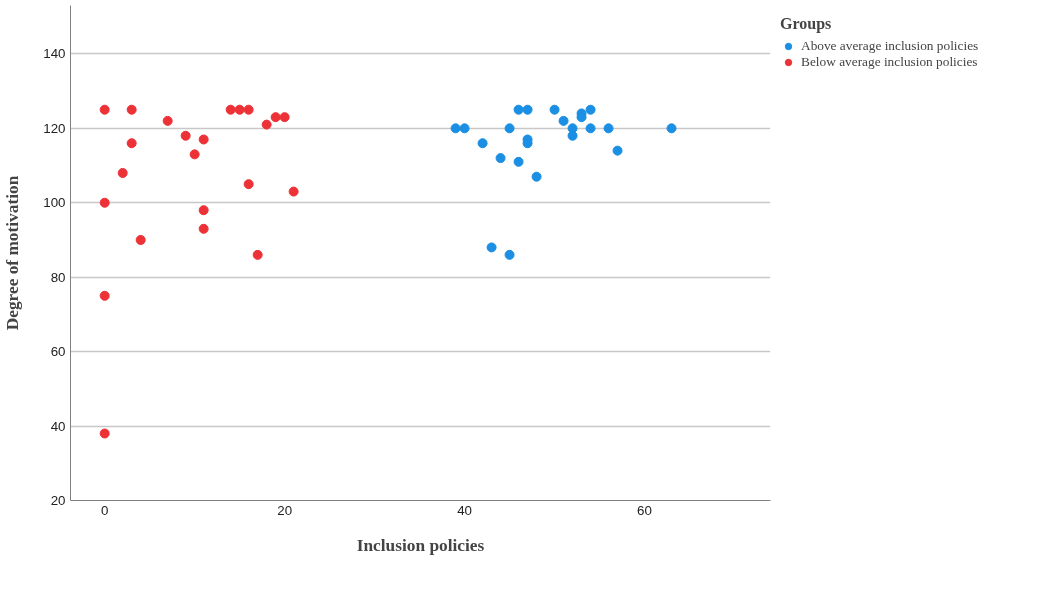  What do you see at coordinates (285, 510) in the screenshot?
I see `x-tick-label: 20` at bounding box center [285, 510].